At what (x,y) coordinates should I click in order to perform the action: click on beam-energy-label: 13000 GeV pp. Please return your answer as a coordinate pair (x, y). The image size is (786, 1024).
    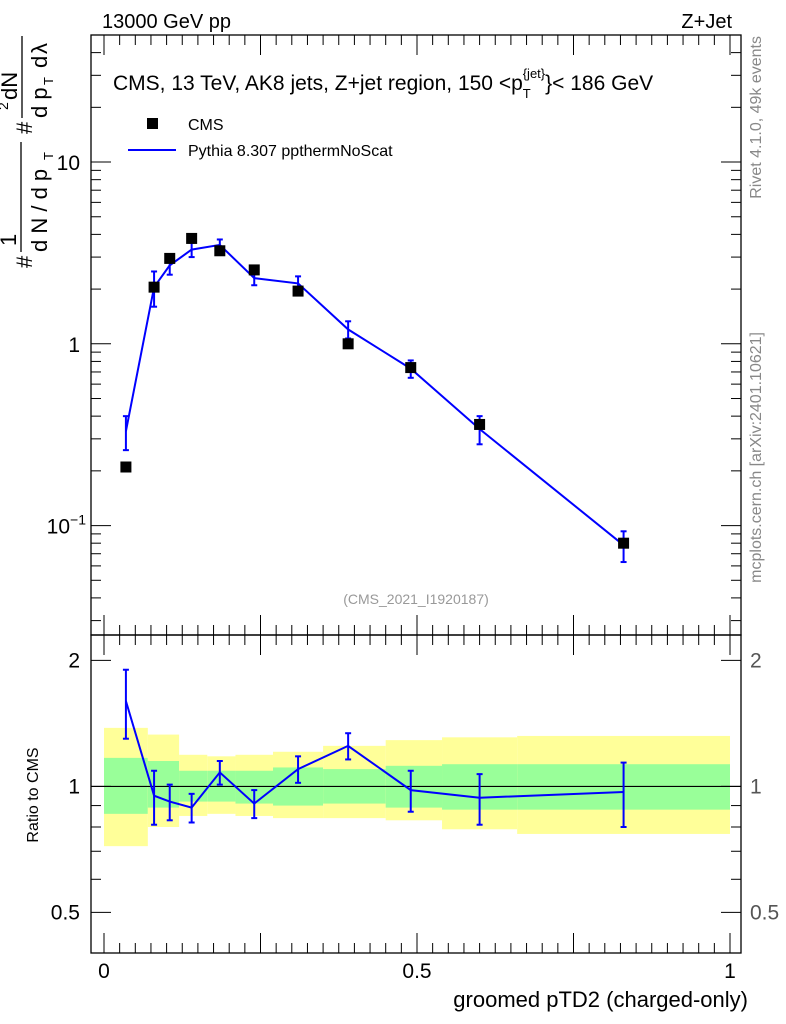
    Looking at the image, I should click on (166, 22).